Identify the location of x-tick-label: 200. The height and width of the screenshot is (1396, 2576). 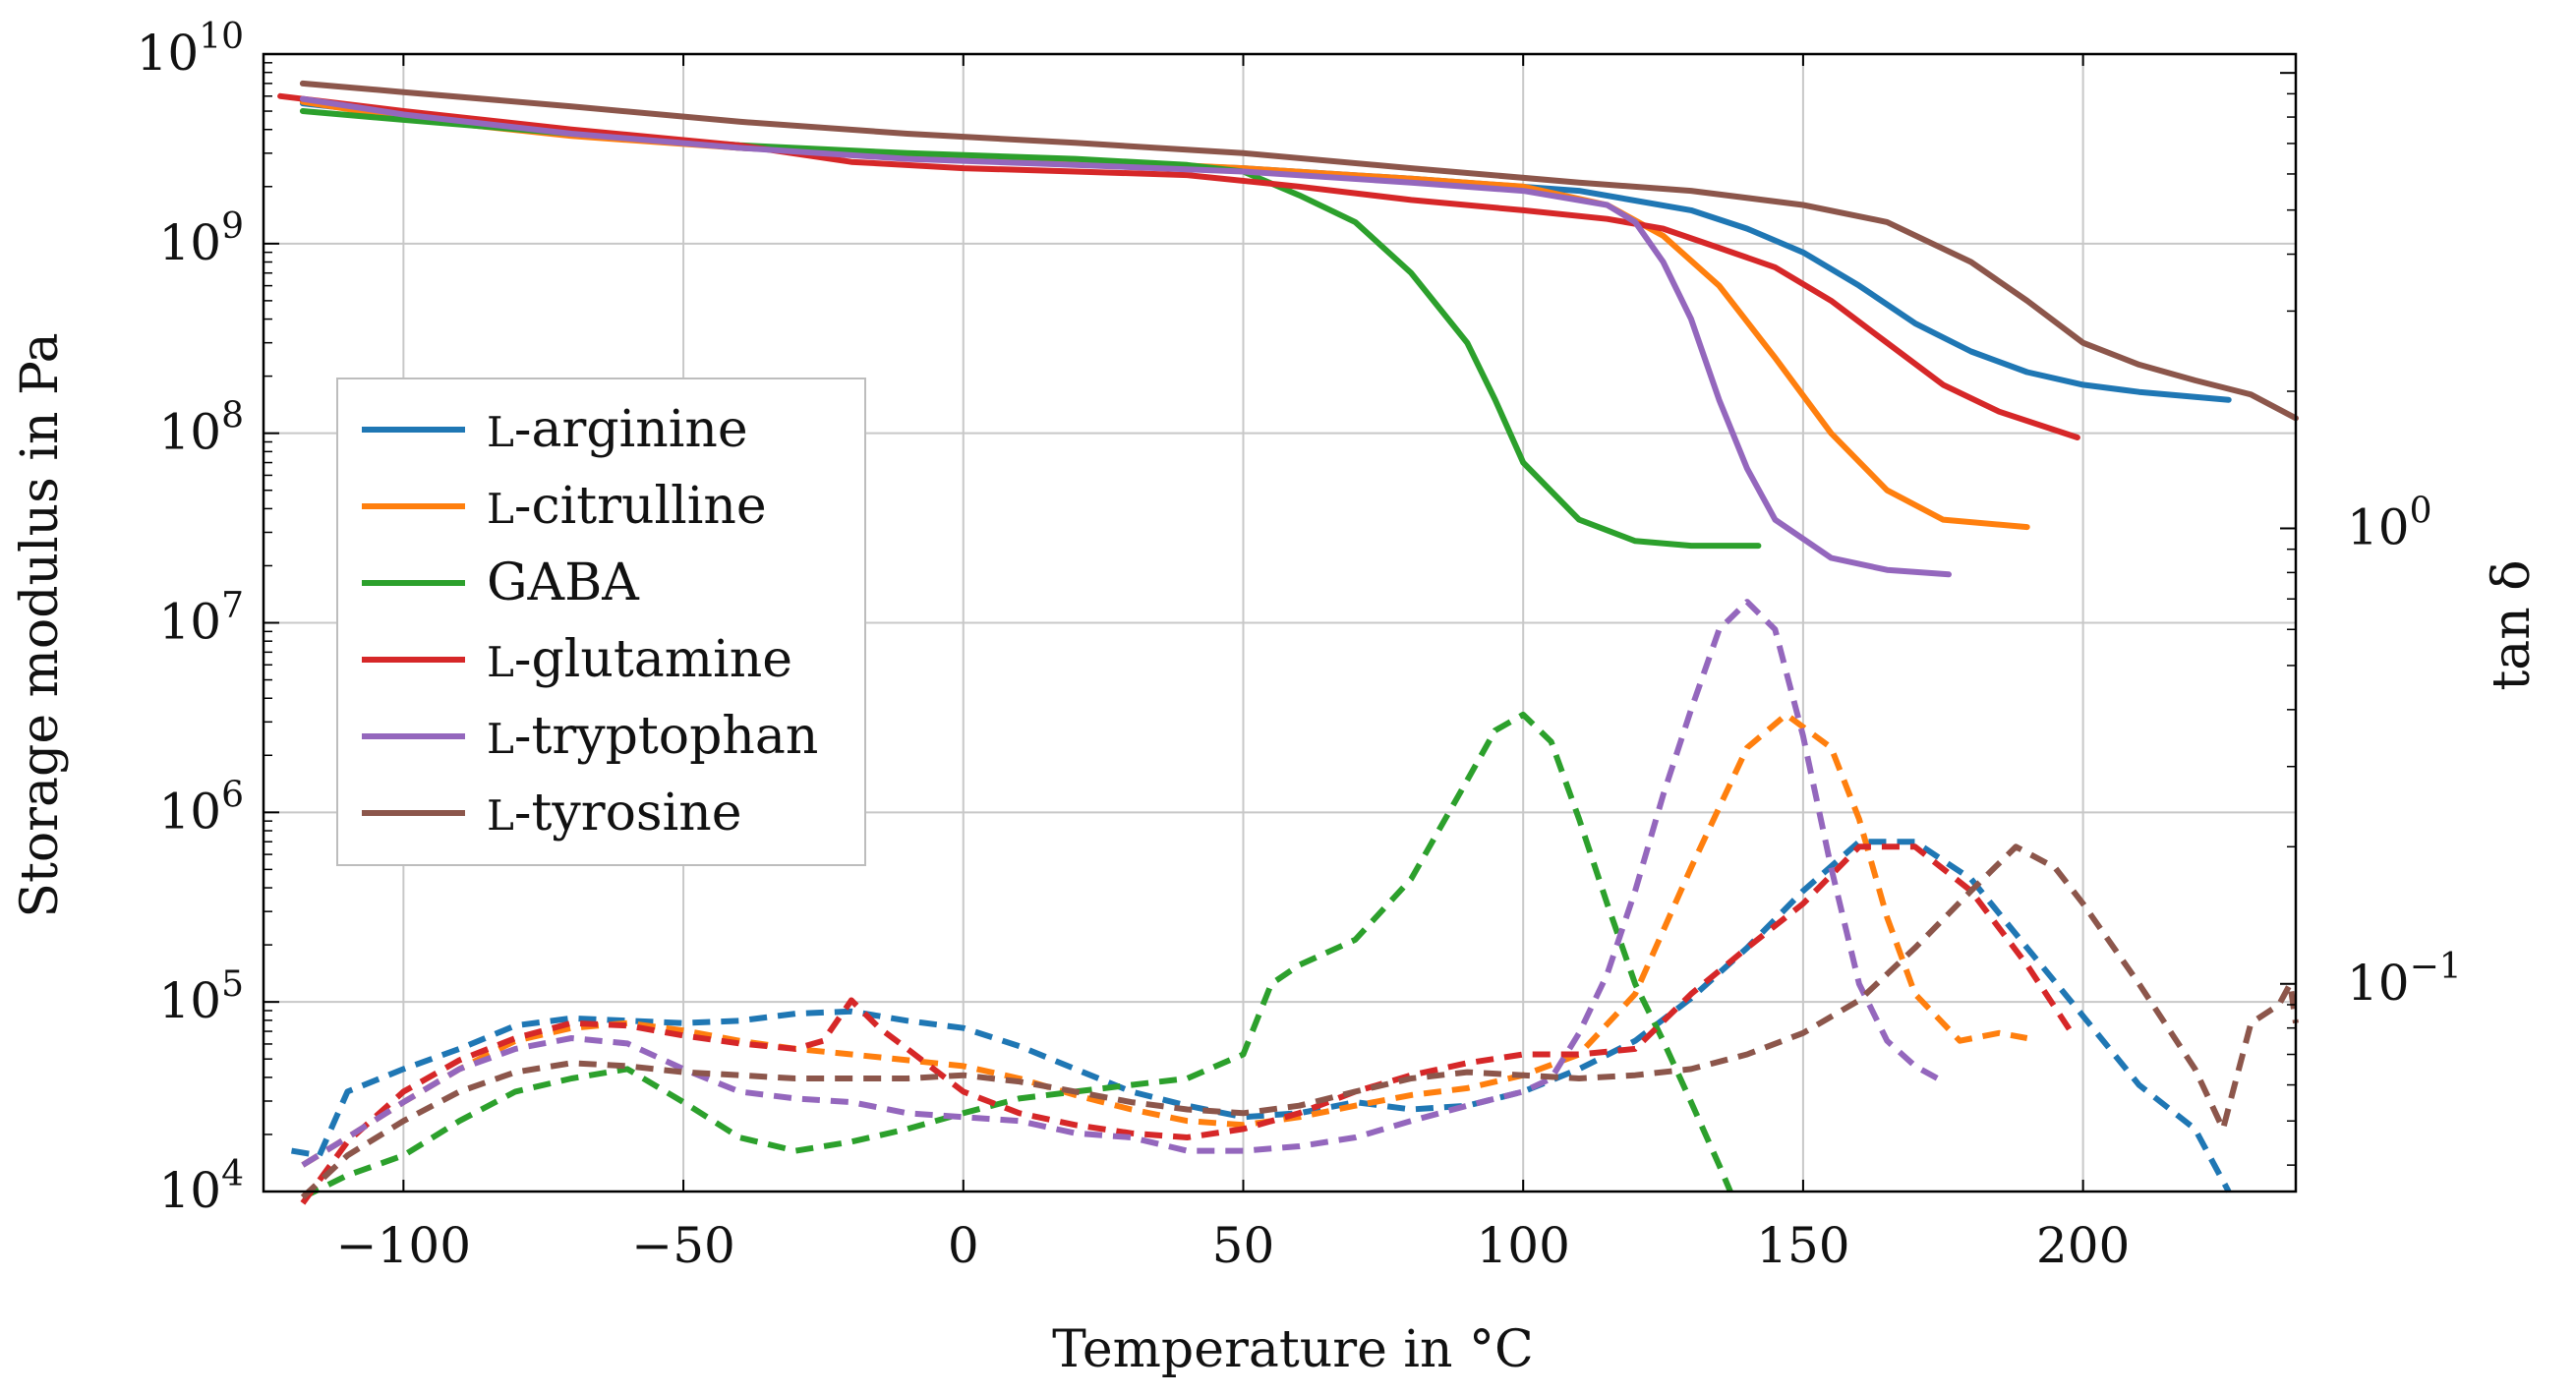
(2083, 1245).